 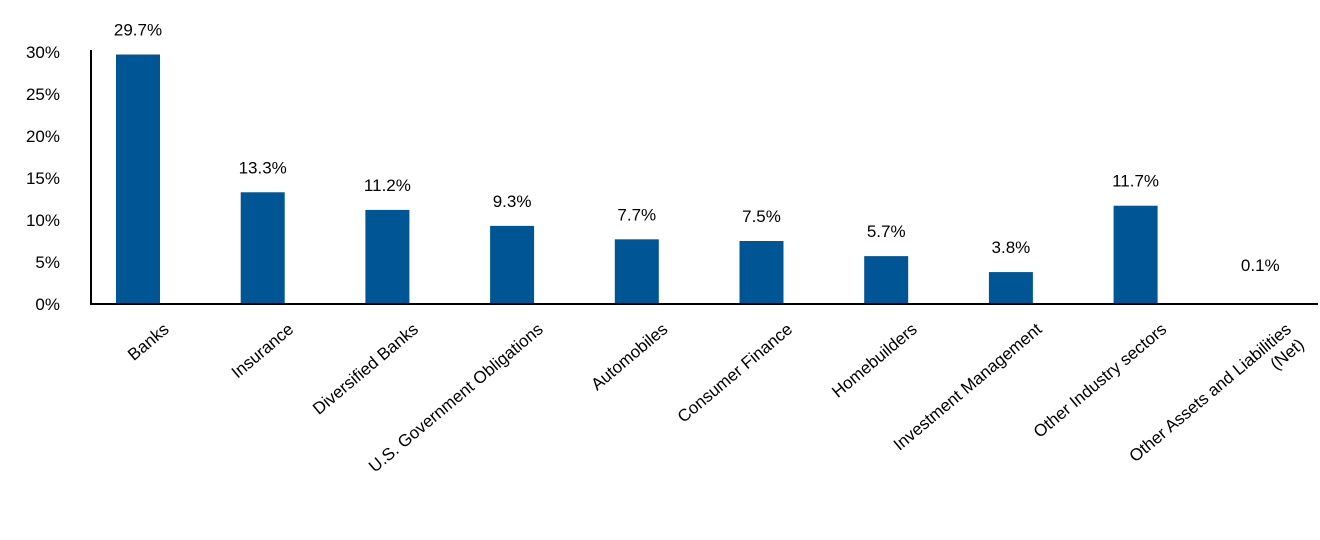 I want to click on data-label: 3.8%, so click(x=1011, y=247).